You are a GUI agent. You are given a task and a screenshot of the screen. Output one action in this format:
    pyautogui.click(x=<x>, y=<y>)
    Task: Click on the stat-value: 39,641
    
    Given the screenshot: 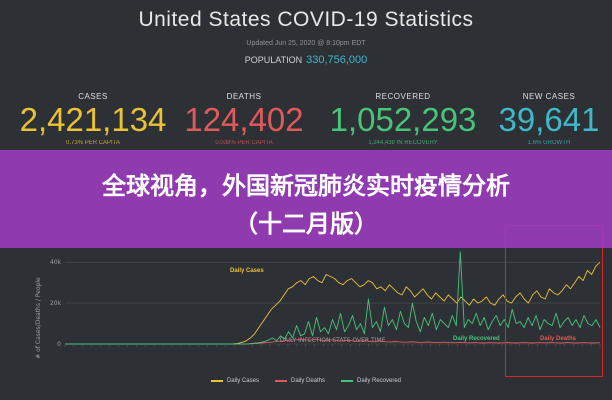 What is the action you would take?
    pyautogui.click(x=549, y=119)
    